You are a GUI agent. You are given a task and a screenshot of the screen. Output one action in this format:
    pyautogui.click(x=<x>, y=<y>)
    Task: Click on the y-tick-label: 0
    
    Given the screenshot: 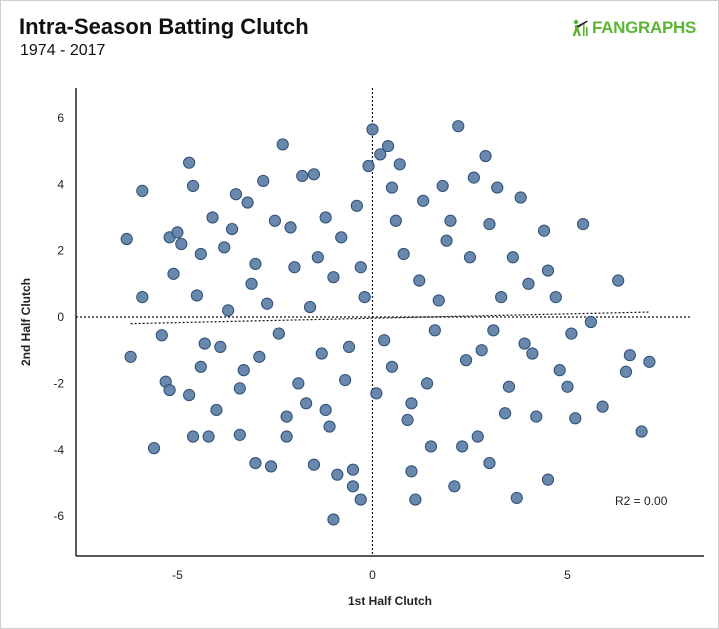 What is the action you would take?
    pyautogui.click(x=60, y=317)
    